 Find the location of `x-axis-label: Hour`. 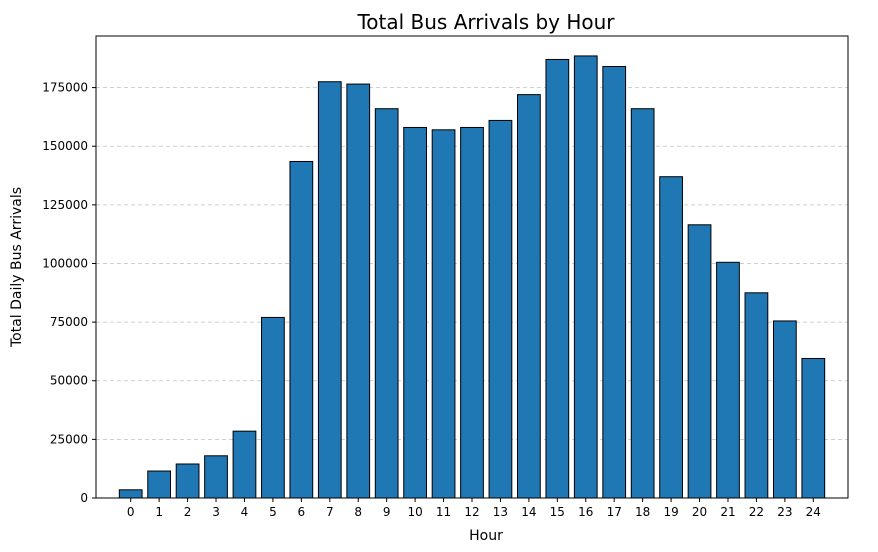

x-axis-label: Hour is located at coordinates (486, 536).